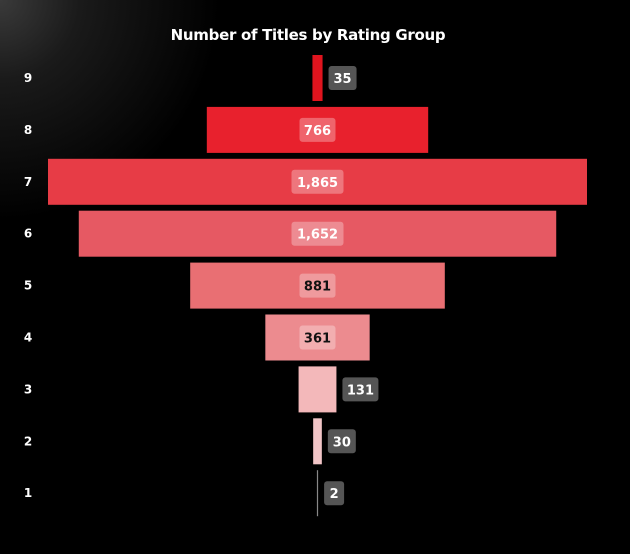  I want to click on category-label-8: 8, so click(28, 130).